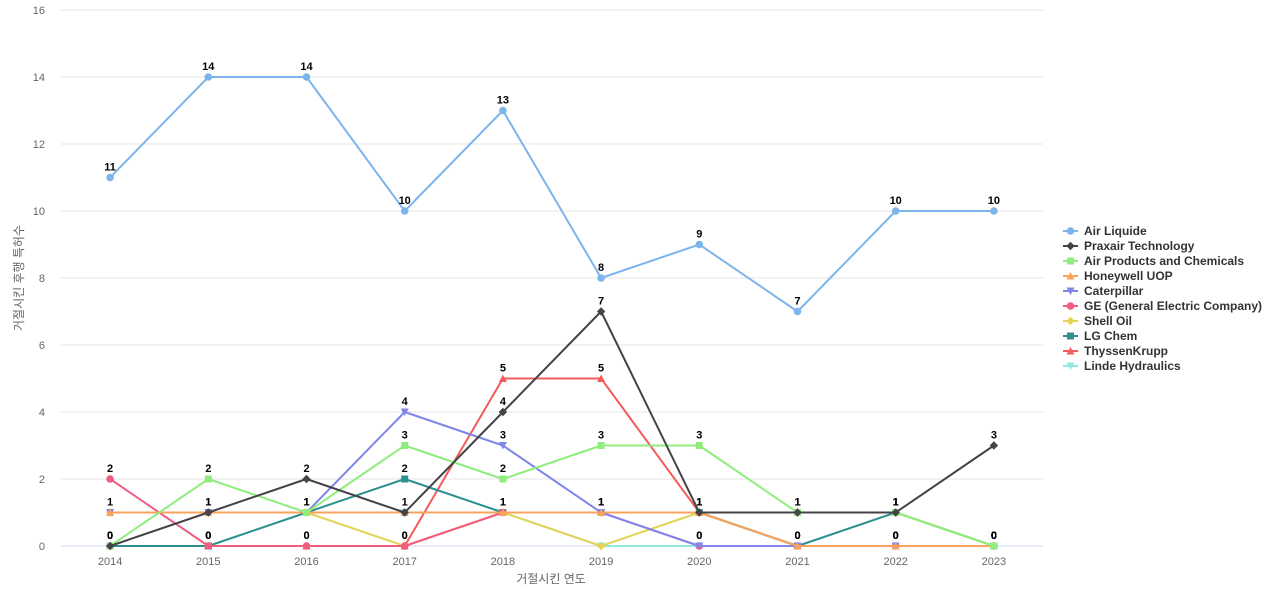 This screenshot has width=1280, height=600. What do you see at coordinates (39, 145) in the screenshot?
I see `y-tick-label: 12` at bounding box center [39, 145].